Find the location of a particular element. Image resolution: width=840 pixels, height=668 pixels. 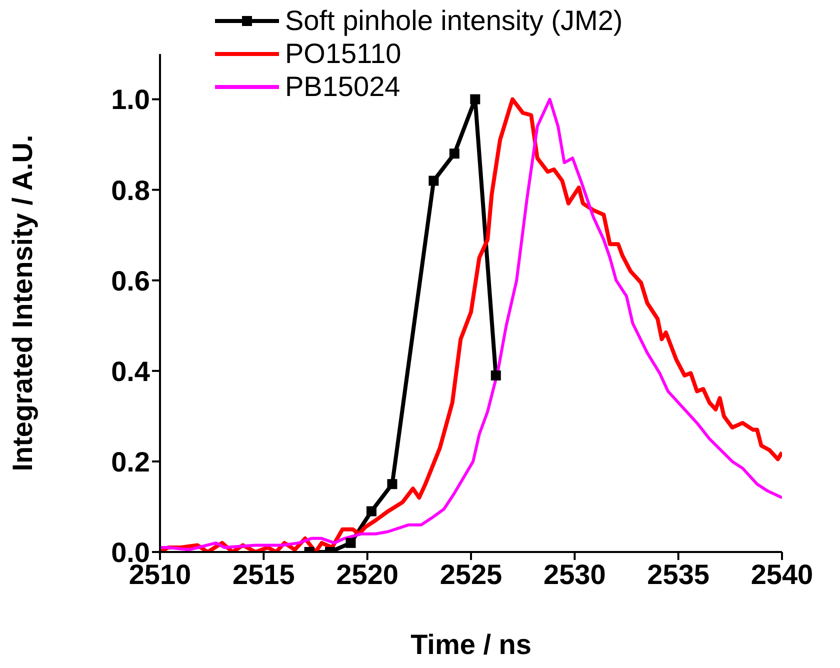

x-tick-label: 2535 is located at coordinates (678, 574).